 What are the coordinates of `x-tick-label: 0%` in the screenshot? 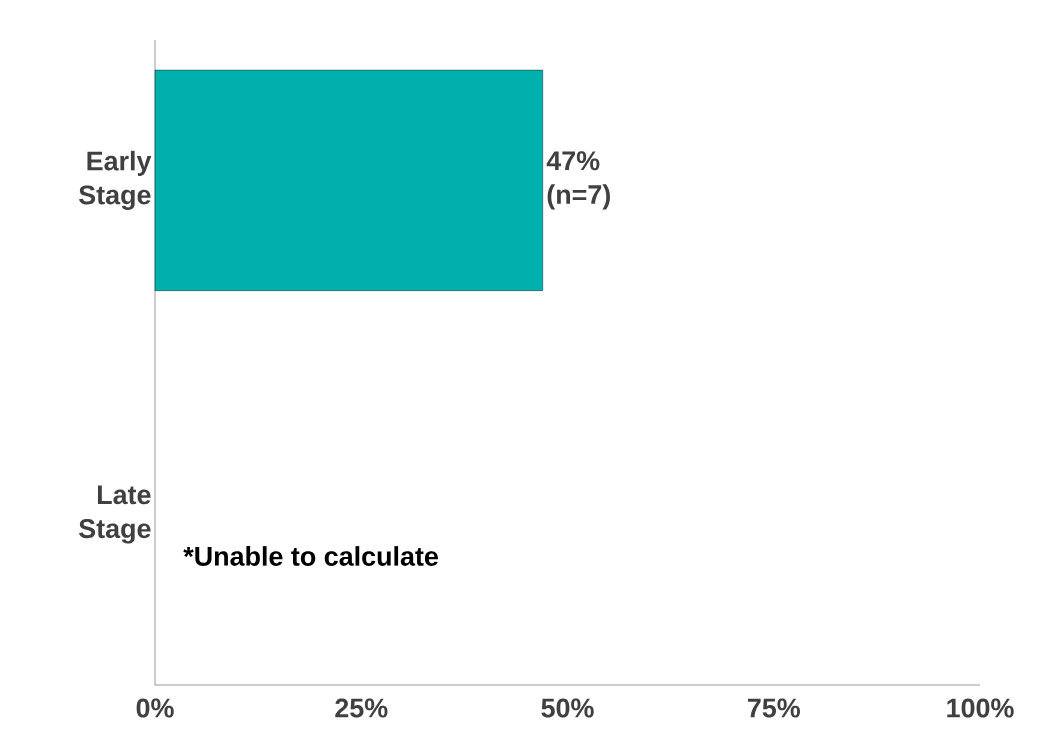 It's located at (155, 708).